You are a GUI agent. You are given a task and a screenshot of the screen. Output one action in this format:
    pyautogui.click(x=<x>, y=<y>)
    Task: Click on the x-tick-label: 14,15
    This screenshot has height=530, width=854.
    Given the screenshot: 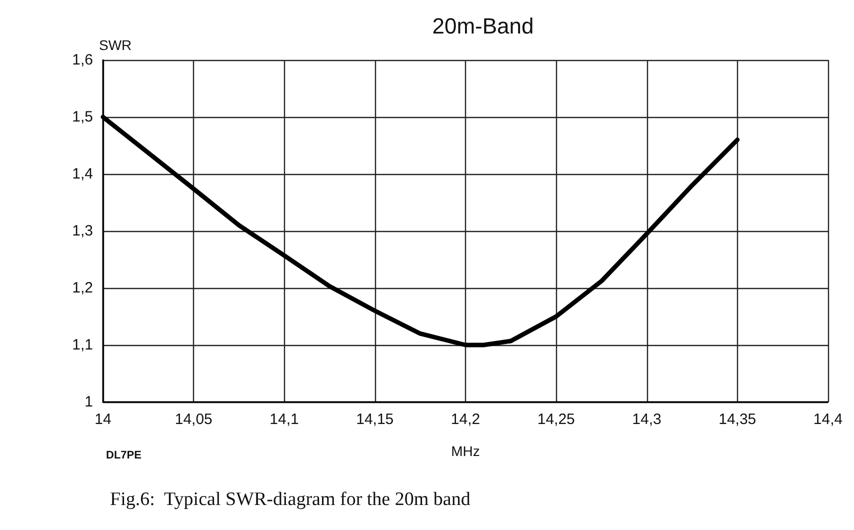 What is the action you would take?
    pyautogui.click(x=375, y=419)
    